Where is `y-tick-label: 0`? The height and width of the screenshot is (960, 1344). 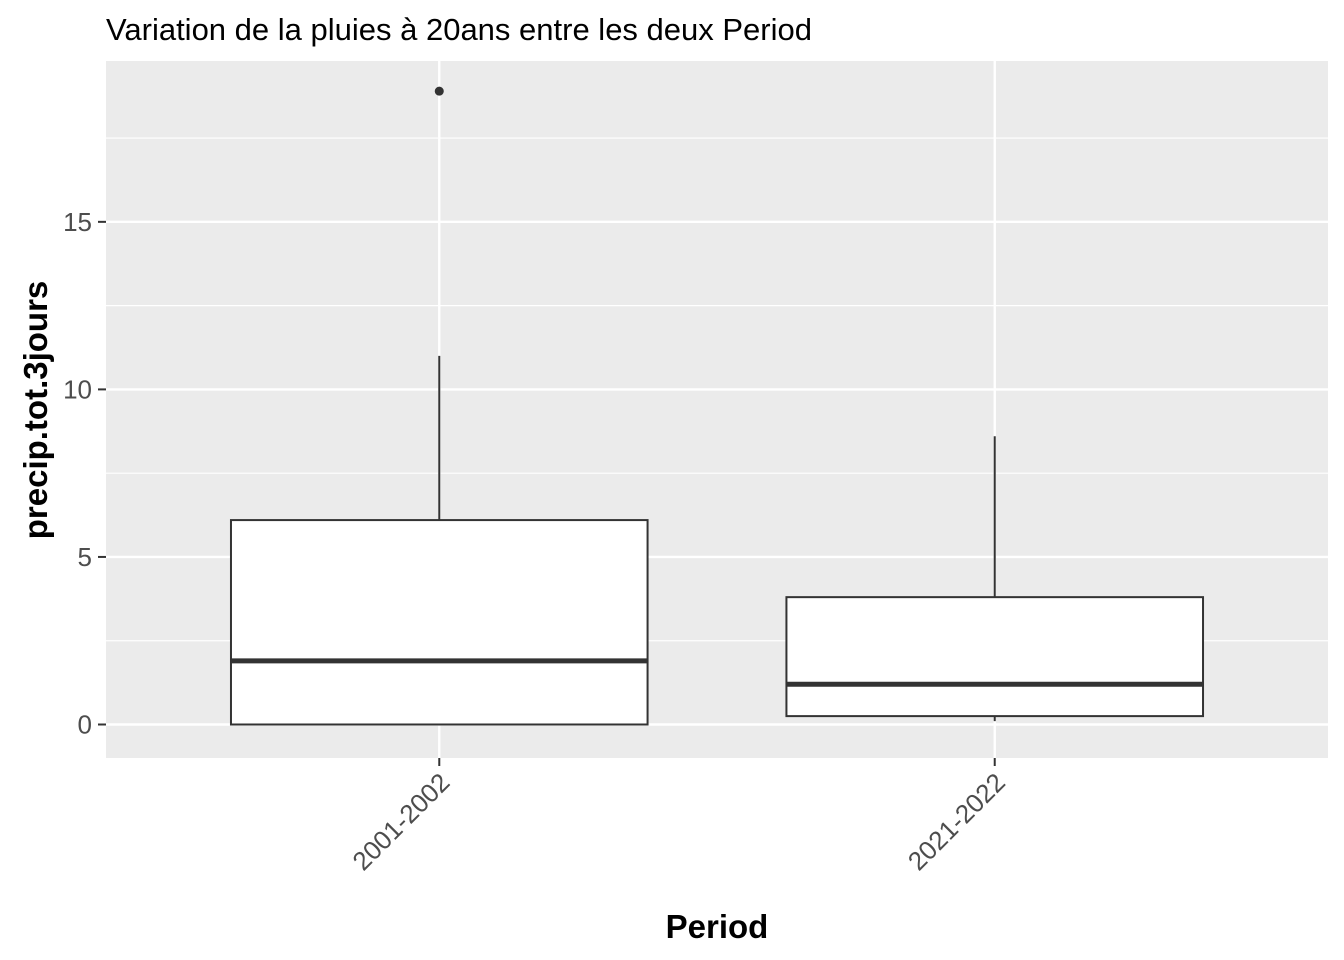
y-tick-label: 0 is located at coordinates (85, 724).